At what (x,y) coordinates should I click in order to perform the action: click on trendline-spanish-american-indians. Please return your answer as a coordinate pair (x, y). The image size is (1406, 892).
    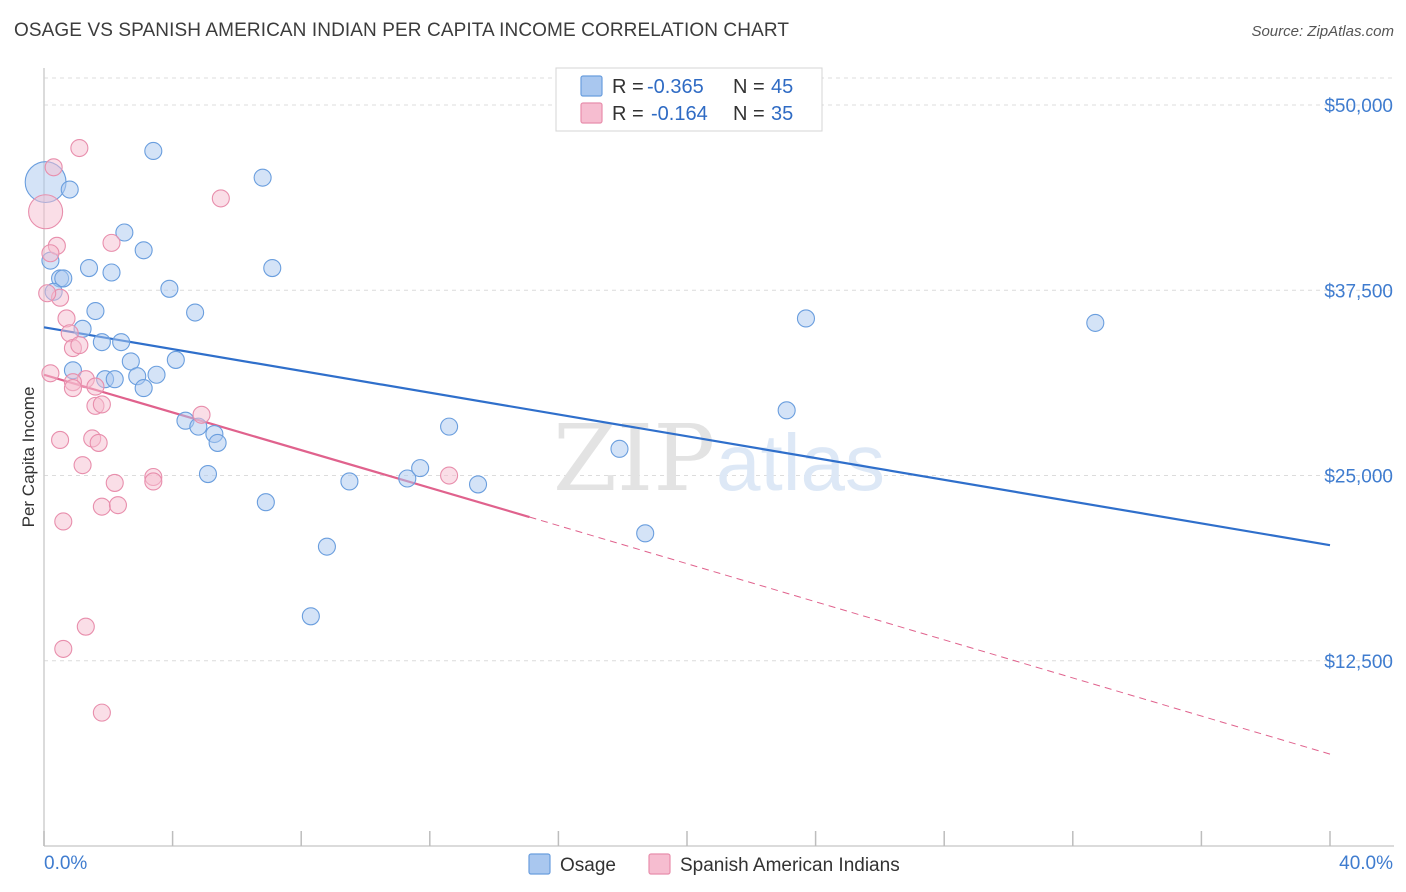
    Looking at the image, I should click on (286, 446).